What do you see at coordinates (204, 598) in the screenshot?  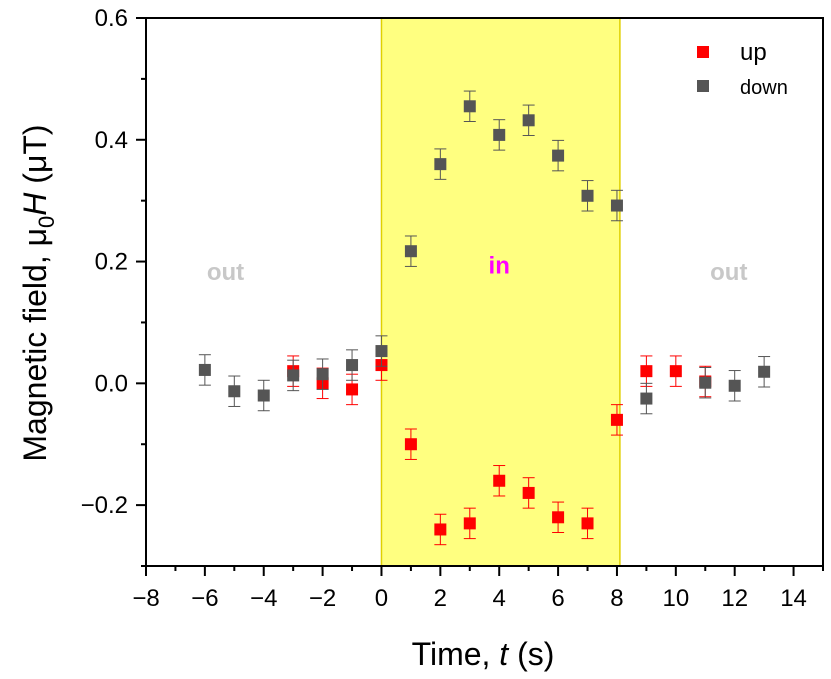 I see `x-tick-label: −6` at bounding box center [204, 598].